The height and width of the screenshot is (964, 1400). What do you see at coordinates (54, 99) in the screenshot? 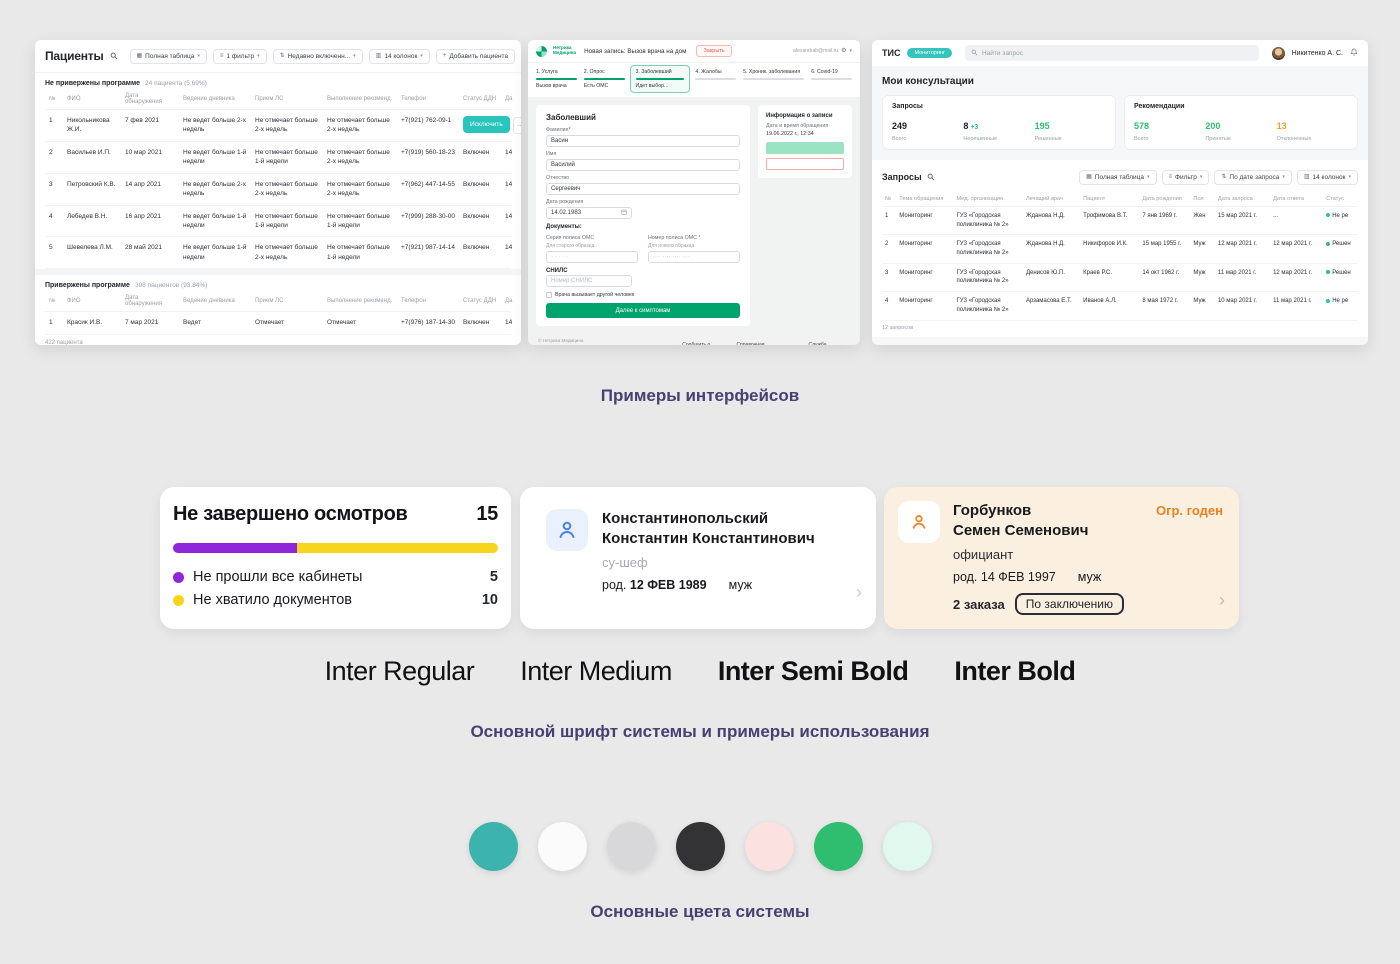
I see `column-header: №` at bounding box center [54, 99].